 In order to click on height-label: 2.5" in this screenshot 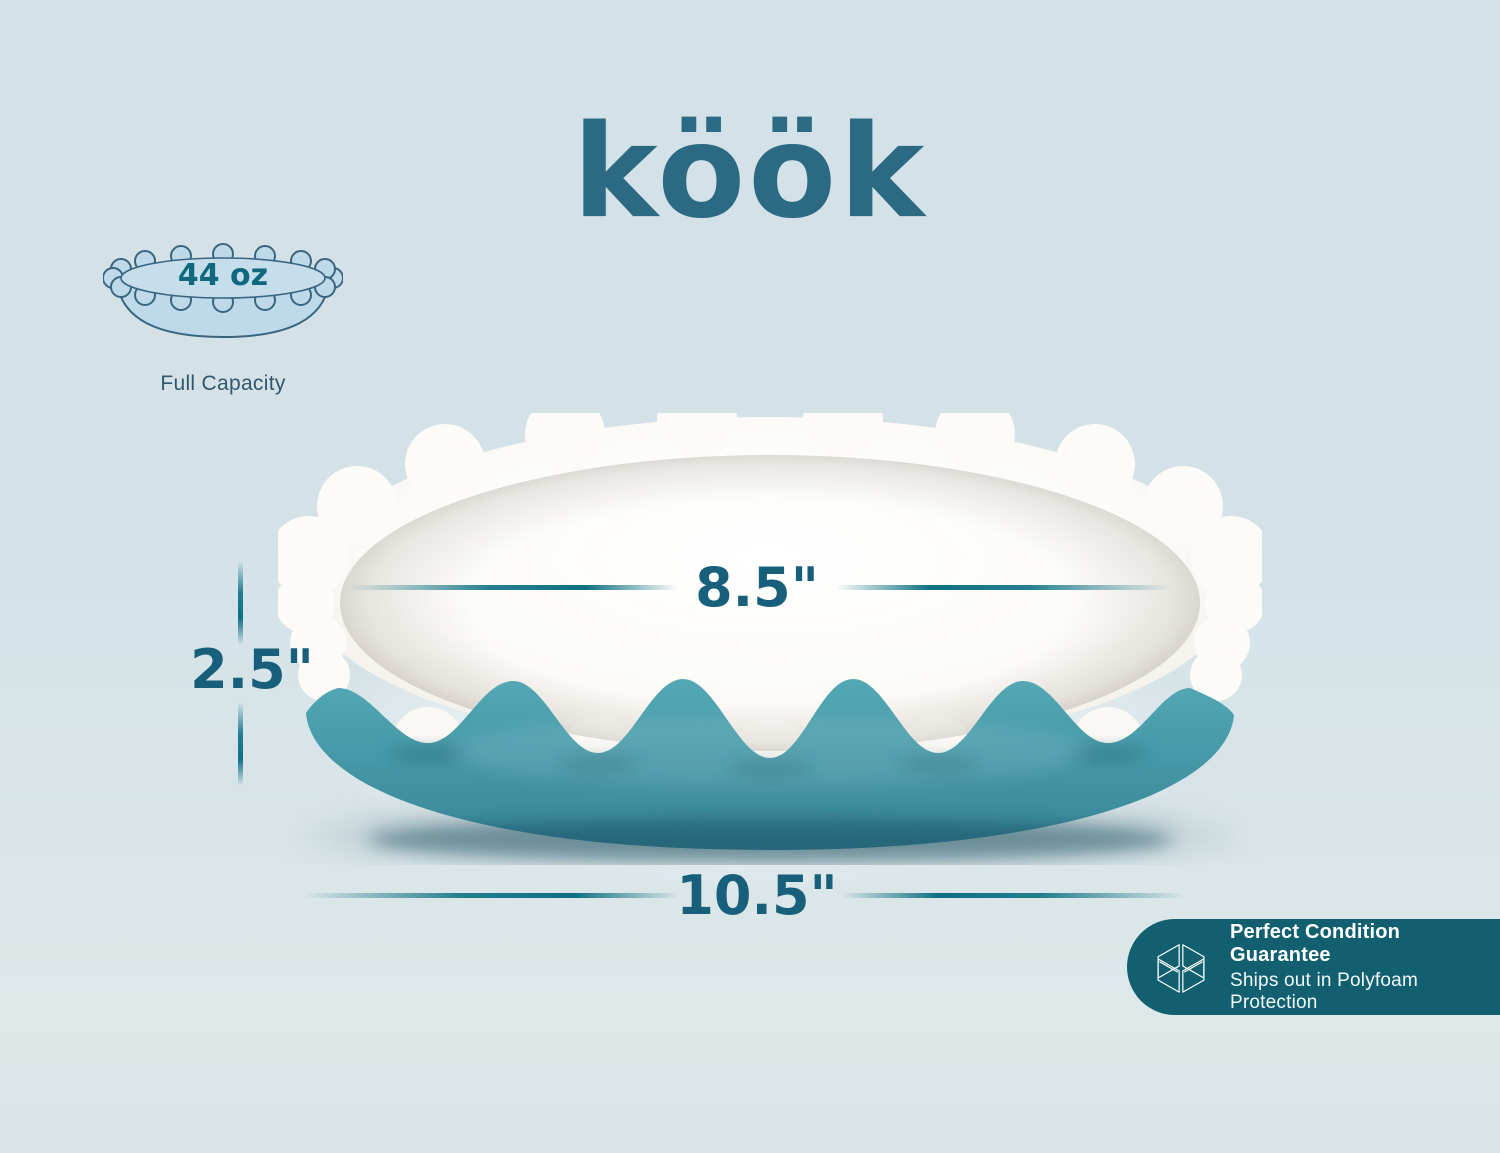, I will do `click(252, 669)`.